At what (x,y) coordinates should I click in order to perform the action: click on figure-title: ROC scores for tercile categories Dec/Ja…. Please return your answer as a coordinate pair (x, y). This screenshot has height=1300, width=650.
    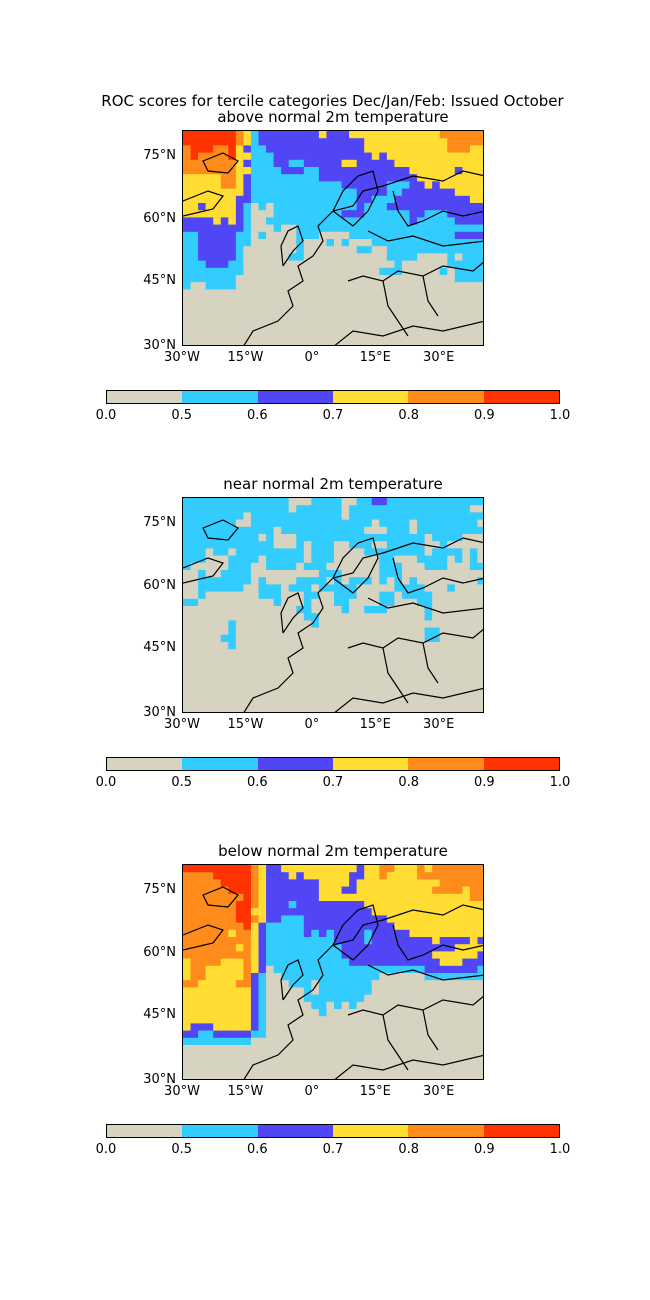
    Looking at the image, I should click on (332, 101).